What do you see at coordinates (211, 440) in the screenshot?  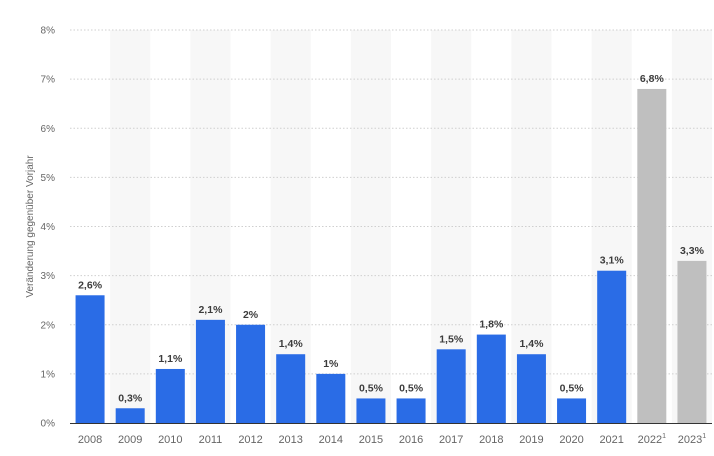 I see `x-tick-label: 2011` at bounding box center [211, 440].